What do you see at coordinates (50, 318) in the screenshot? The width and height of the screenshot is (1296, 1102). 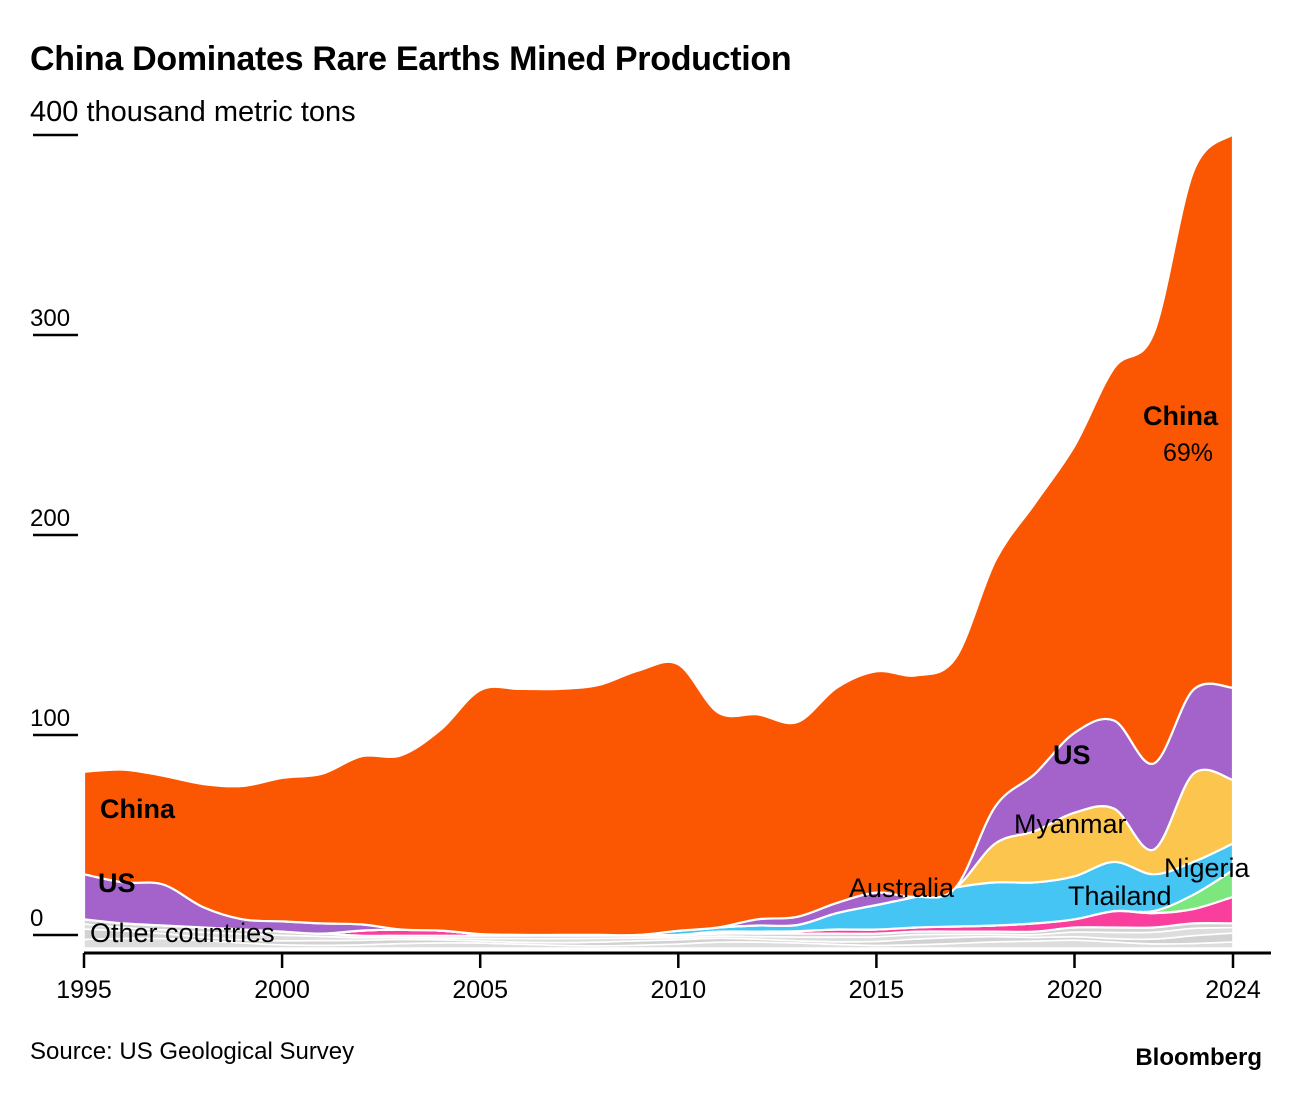 I see `y-tick-label-300: 300` at bounding box center [50, 318].